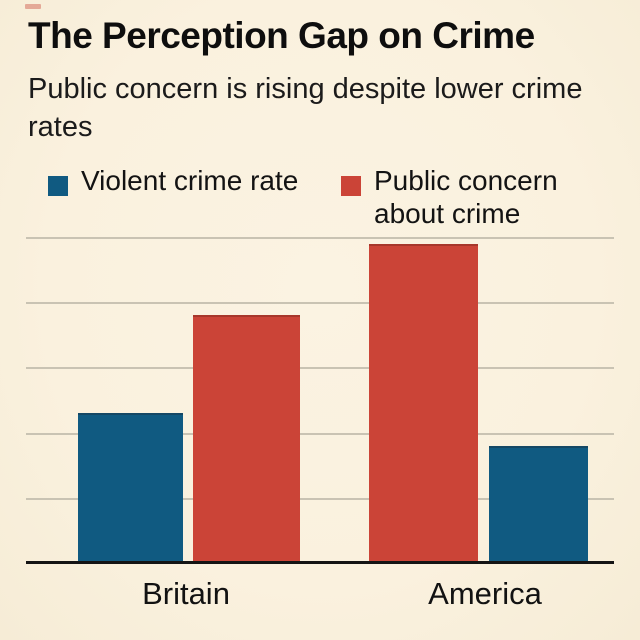  Describe the element at coordinates (186, 593) in the screenshot. I see `category-label-britain: Britain` at that location.